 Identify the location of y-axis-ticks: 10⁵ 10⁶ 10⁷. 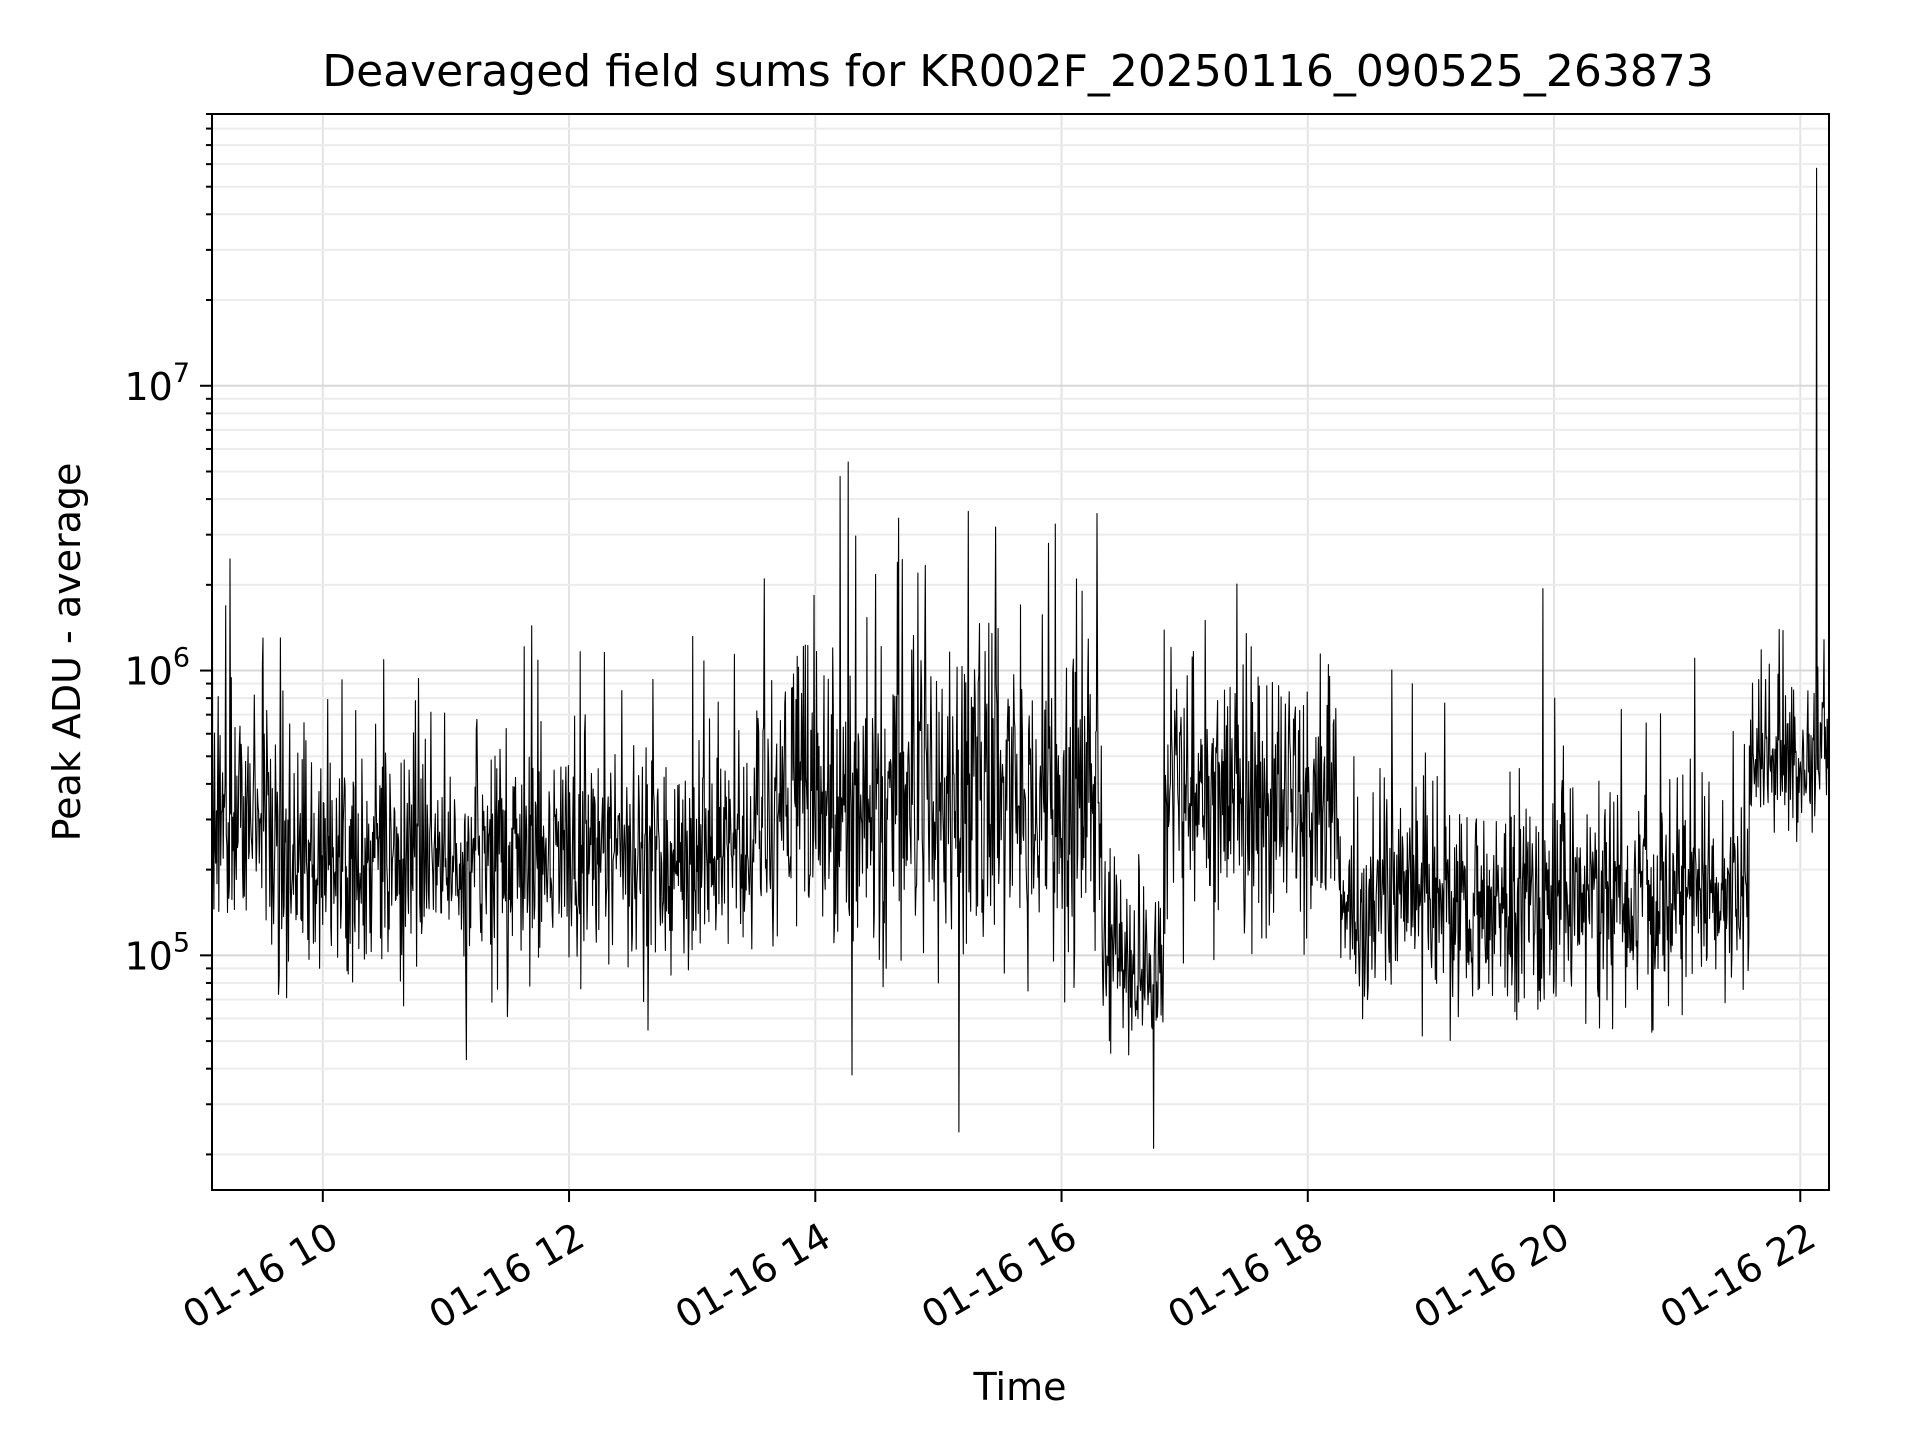
(168, 634).